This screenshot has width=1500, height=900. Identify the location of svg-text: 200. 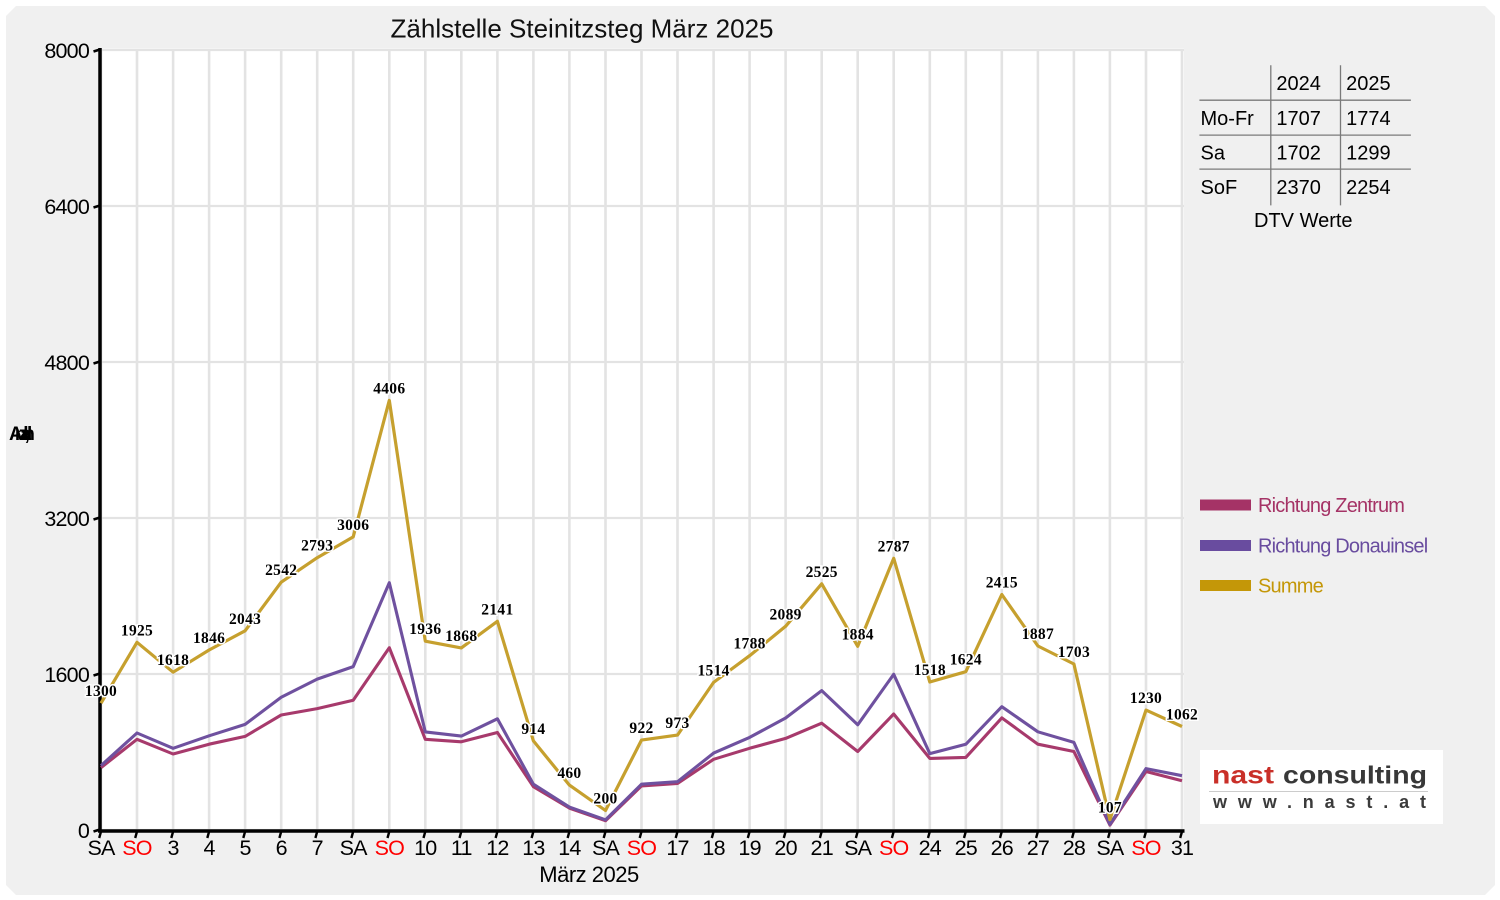
(605, 799).